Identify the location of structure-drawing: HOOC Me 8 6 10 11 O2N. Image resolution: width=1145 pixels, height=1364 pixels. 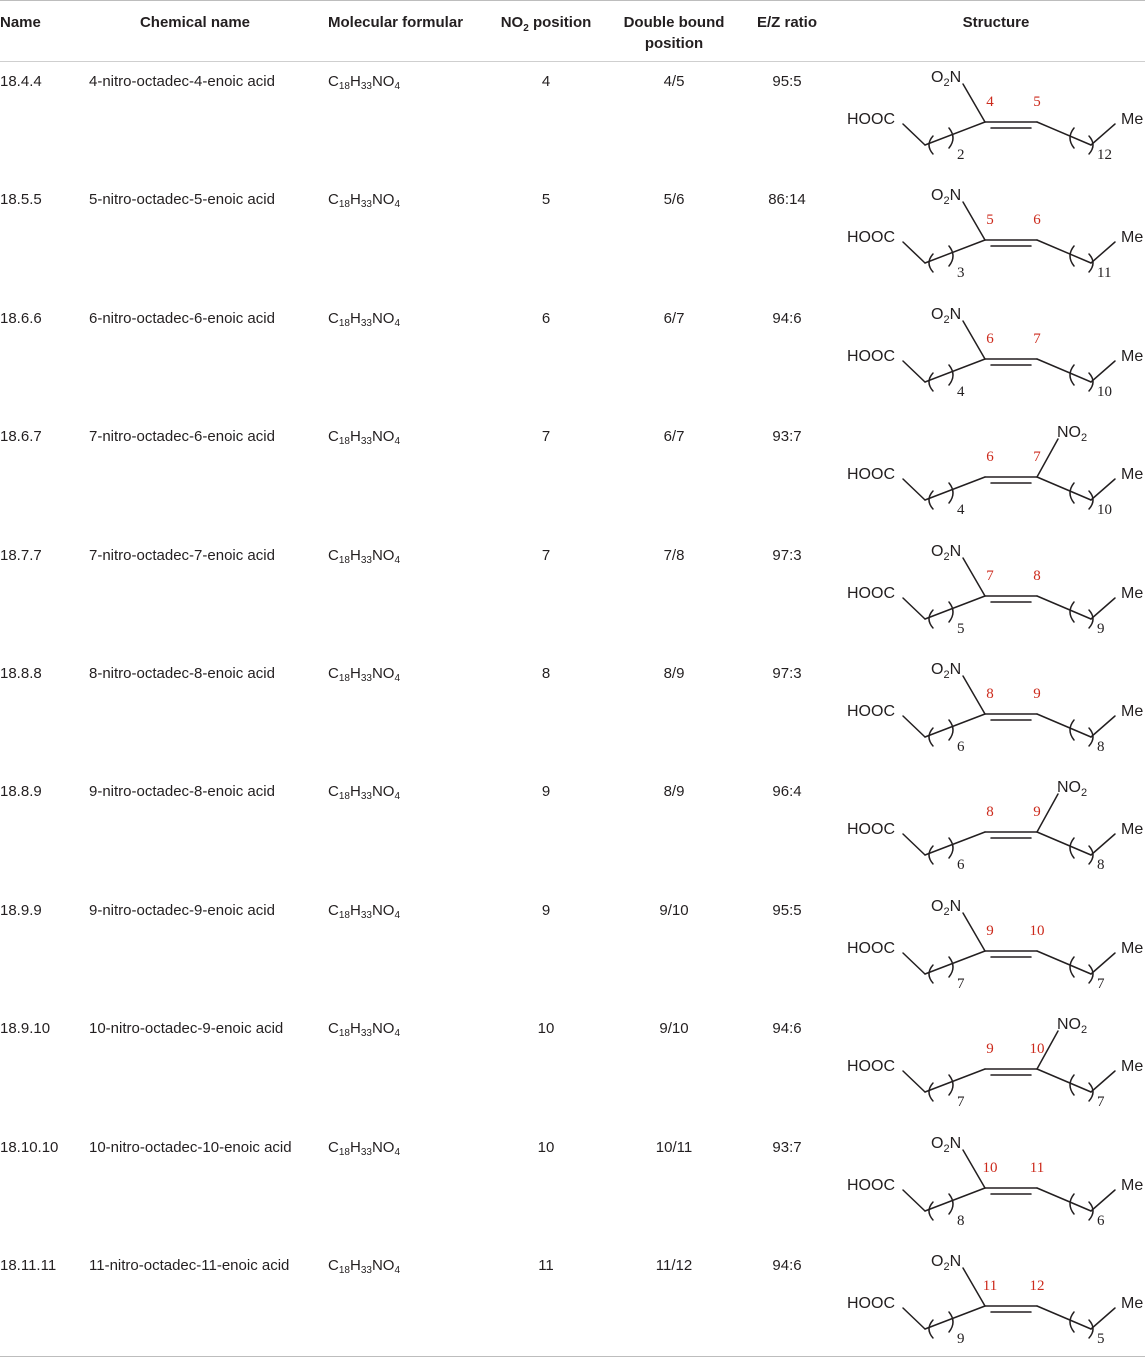
(995, 1187).